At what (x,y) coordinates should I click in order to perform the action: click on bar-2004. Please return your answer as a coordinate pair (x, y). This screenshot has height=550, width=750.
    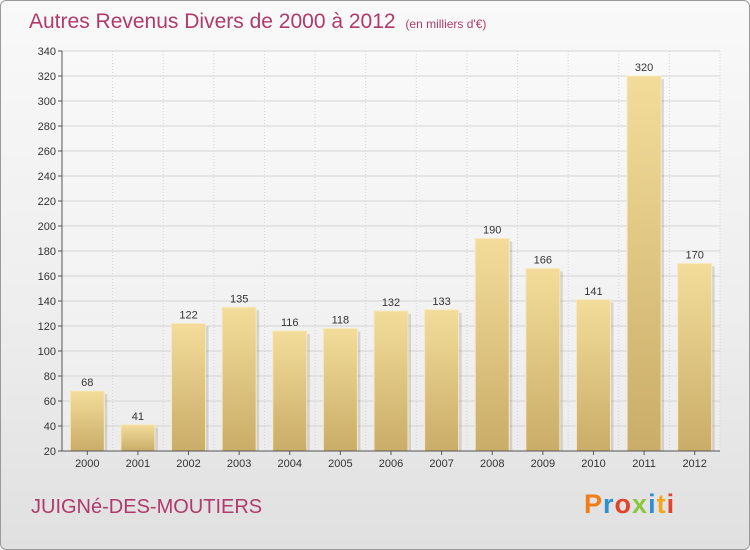
    Looking at the image, I should click on (290, 391).